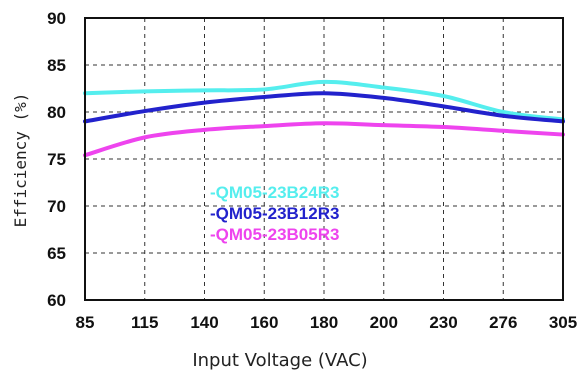  Describe the element at coordinates (274, 192) in the screenshot. I see `legend-entry: -QM05-23B24R3` at that location.